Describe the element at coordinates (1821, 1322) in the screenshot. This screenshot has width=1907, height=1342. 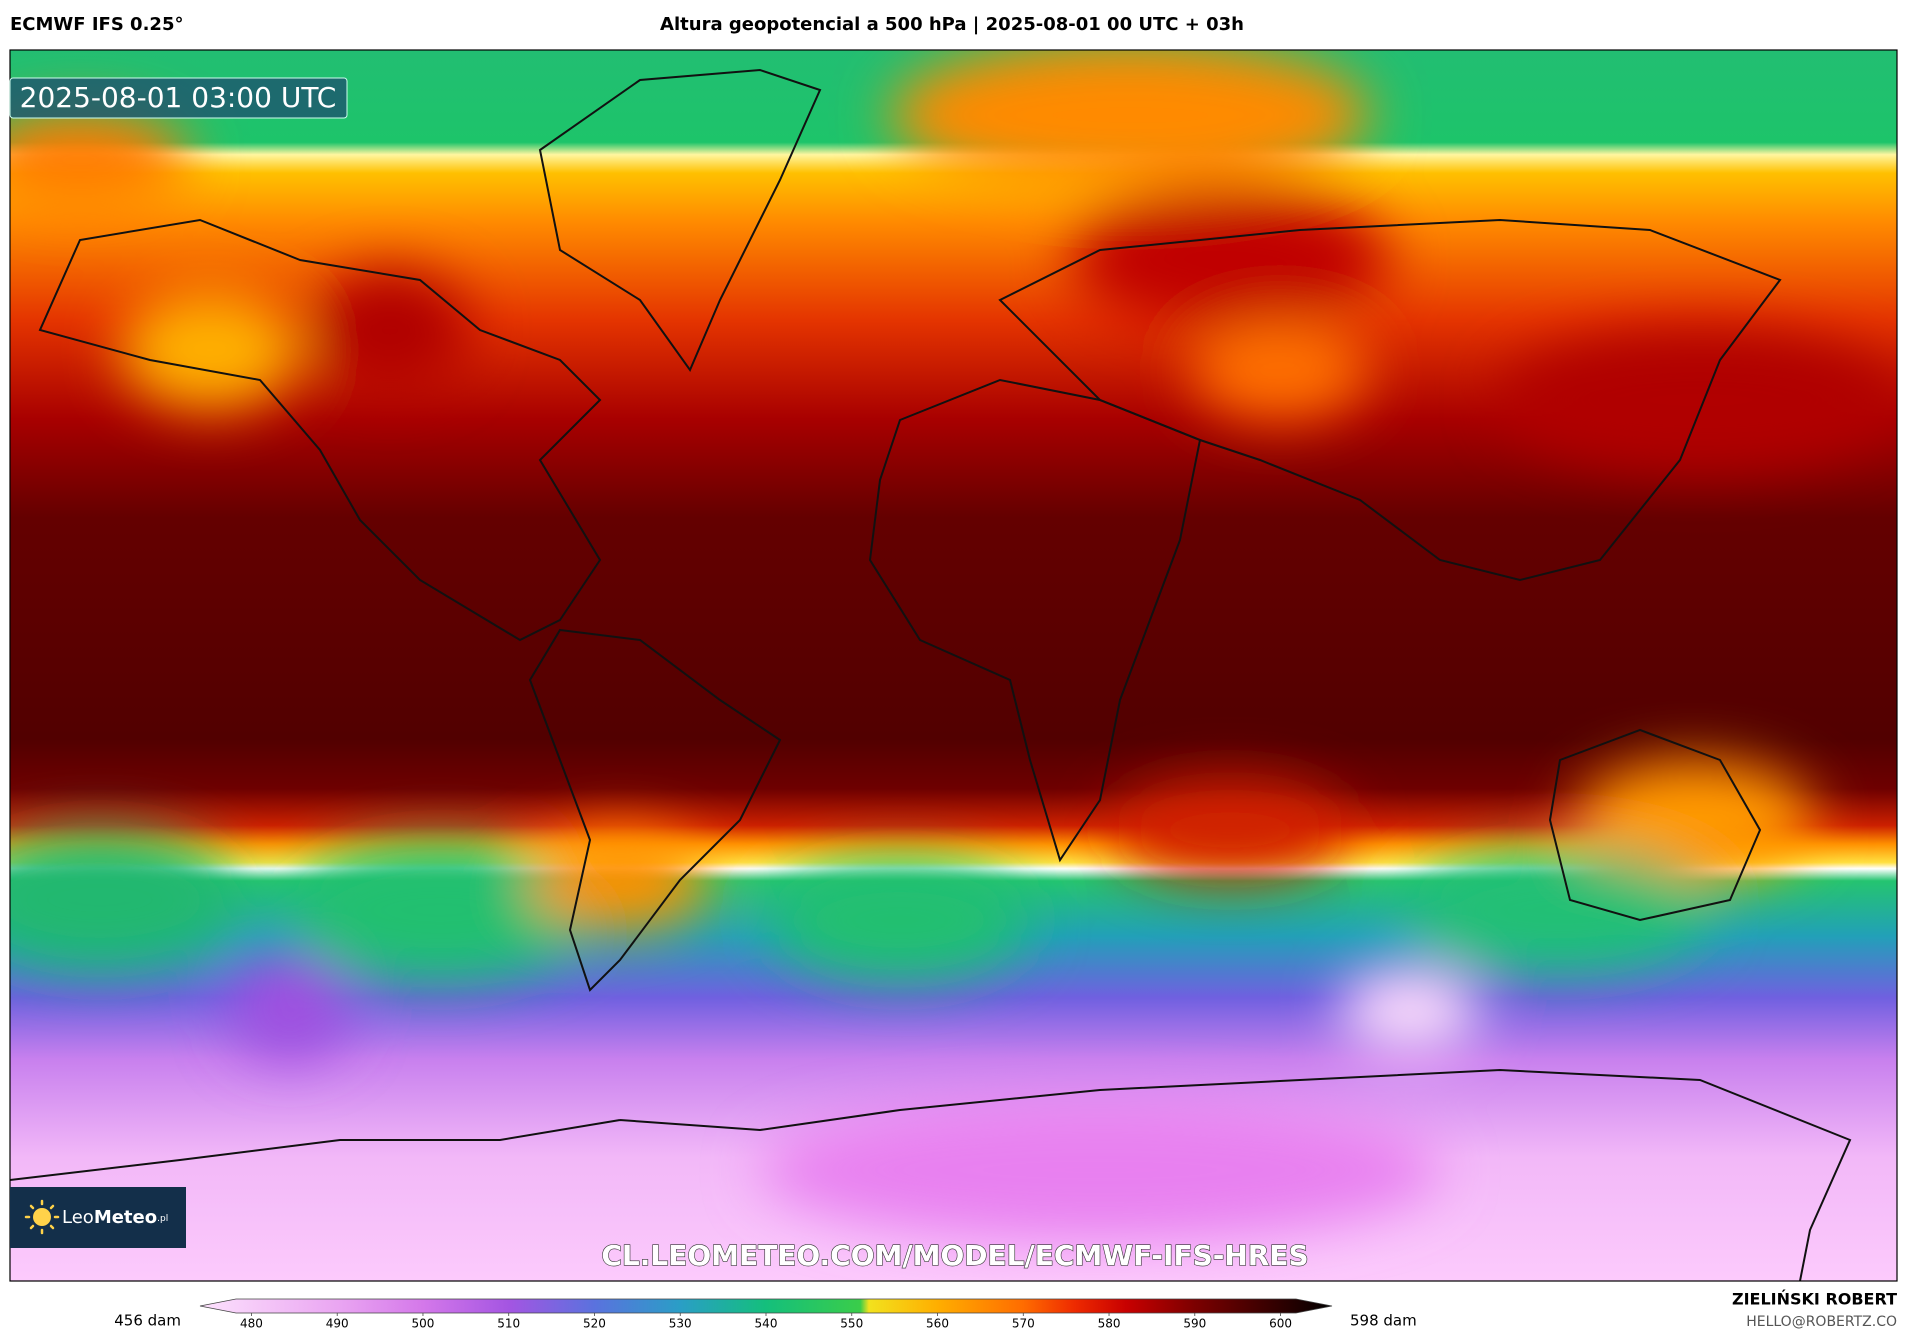
I see `email: HELLO@ROBERTZ.CO` at that location.